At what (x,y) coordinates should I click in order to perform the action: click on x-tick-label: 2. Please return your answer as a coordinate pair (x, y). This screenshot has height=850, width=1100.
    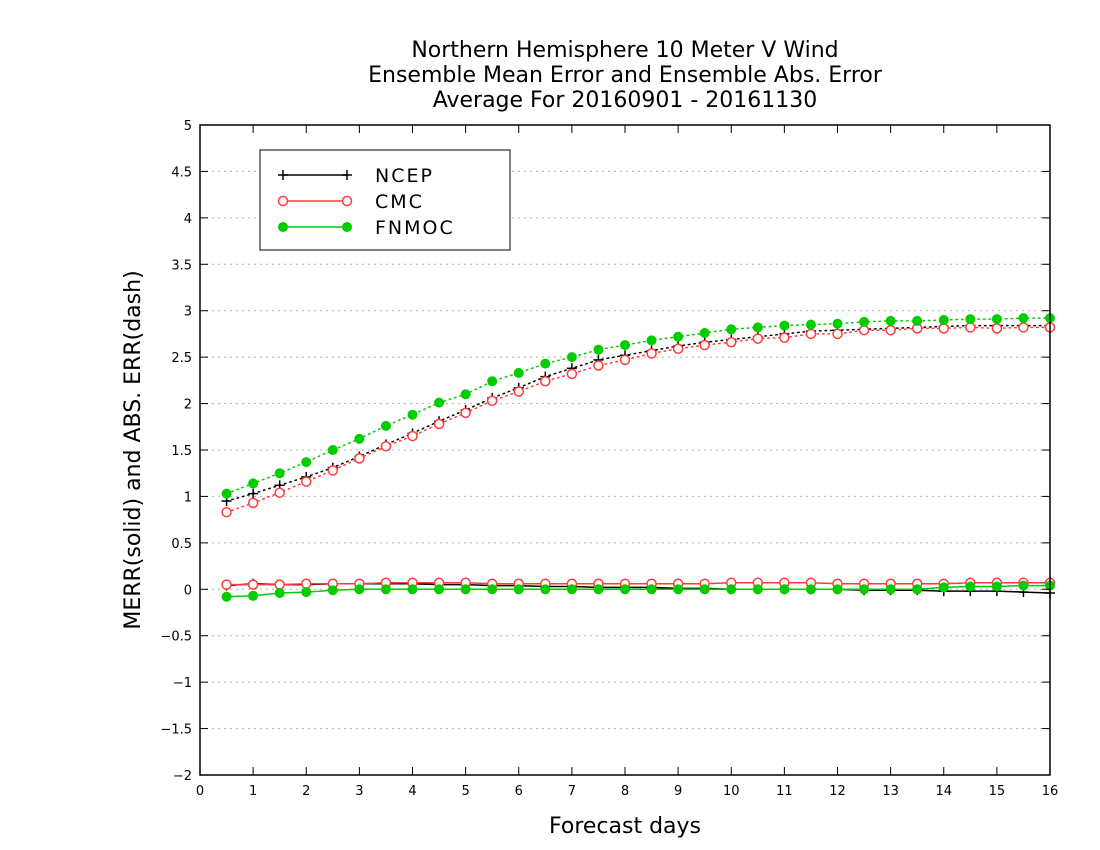
    Looking at the image, I should click on (306, 791).